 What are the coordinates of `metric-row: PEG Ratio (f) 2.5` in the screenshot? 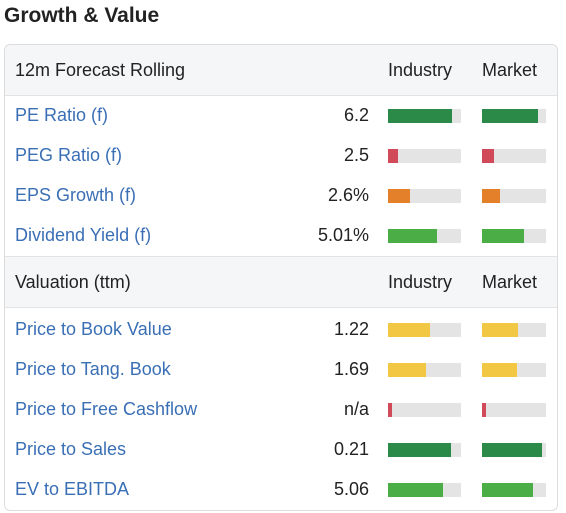 It's located at (281, 156).